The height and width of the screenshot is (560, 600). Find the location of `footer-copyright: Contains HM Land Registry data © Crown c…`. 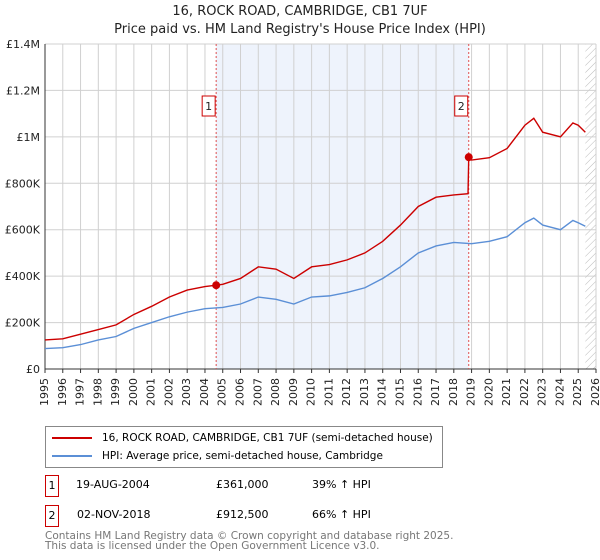

footer-copyright: Contains HM Land Registry data © Crown c… is located at coordinates (249, 536).